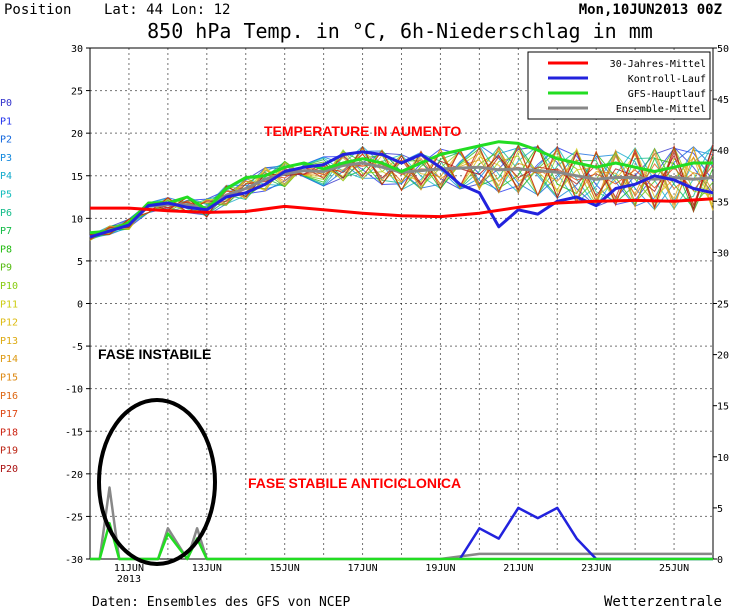 Image resolution: width=730 pixels, height=609 pixels. I want to click on y-right-tick-label: 15, so click(723, 407).